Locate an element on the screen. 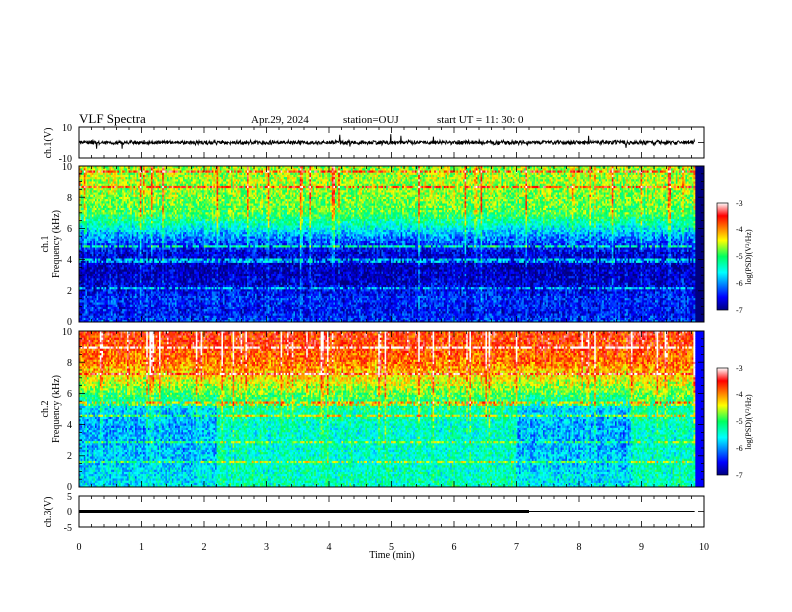 The image size is (792, 612). figure-title: VLF Spectra is located at coordinates (112, 118).